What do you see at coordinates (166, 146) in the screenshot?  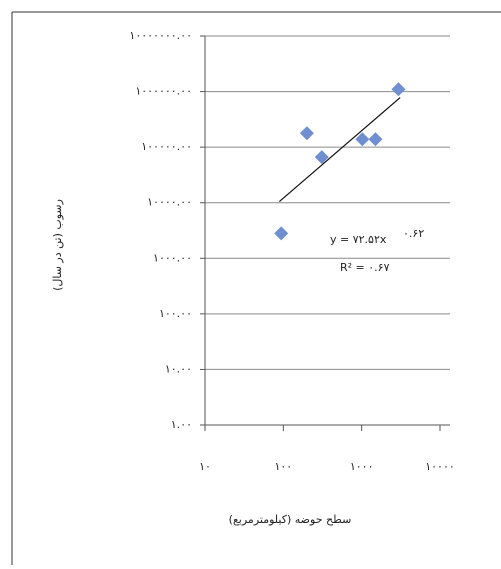 I see `y-tick-label: ۱۰۰۰۰۰.۰۰` at bounding box center [166, 146].